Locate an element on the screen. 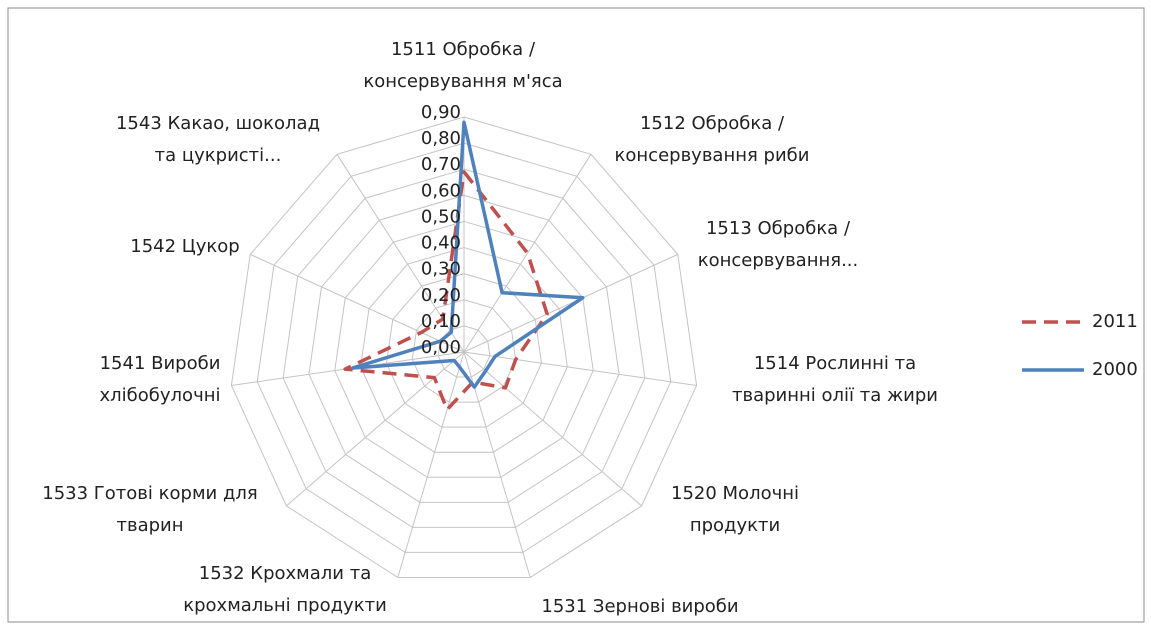 This screenshot has height=630, width=1151. y-tick-label: 0,00 is located at coordinates (441, 347).